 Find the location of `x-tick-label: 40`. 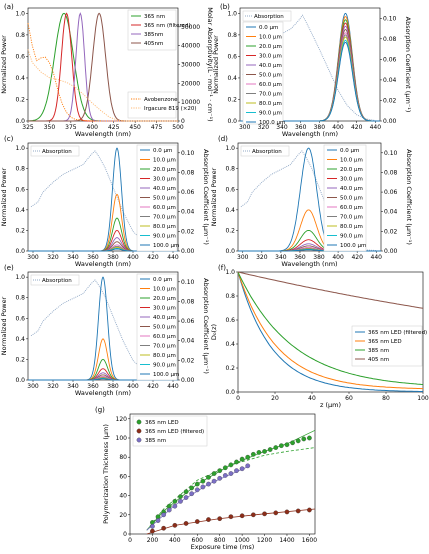

x-tick-label: 40 is located at coordinates (312, 398).